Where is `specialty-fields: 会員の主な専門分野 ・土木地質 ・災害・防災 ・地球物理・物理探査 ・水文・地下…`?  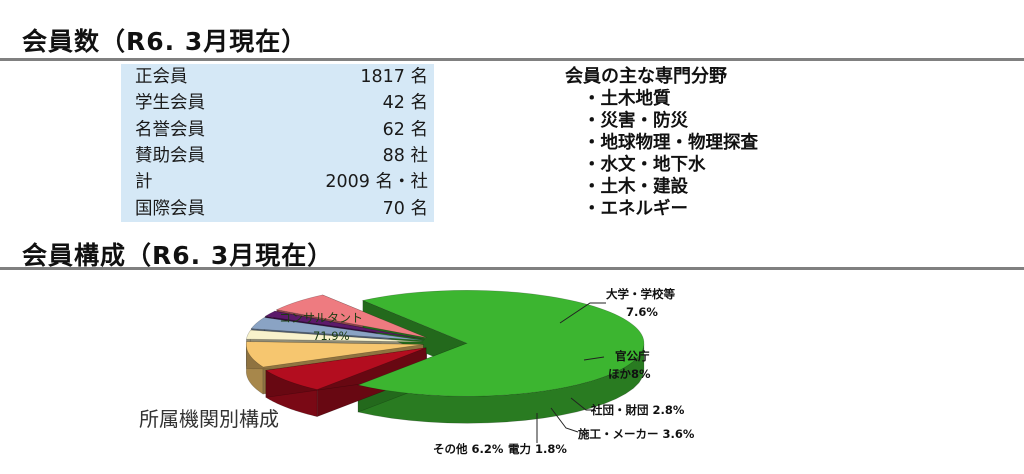
specialty-fields: 会員の主な専門分野 ・土木地質 ・災害・防災 ・地球物理・物理探査 ・水文・地下… is located at coordinates (661, 143).